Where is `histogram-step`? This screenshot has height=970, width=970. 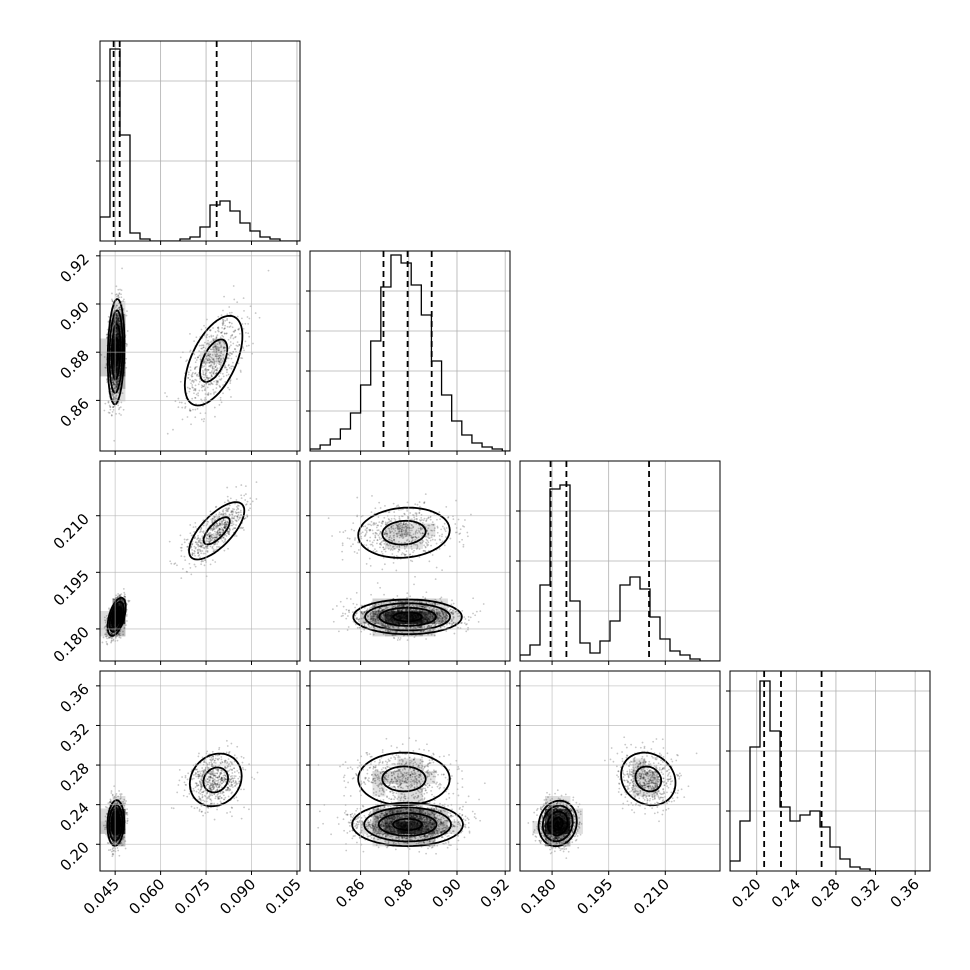 histogram-step is located at coordinates (410, 352).